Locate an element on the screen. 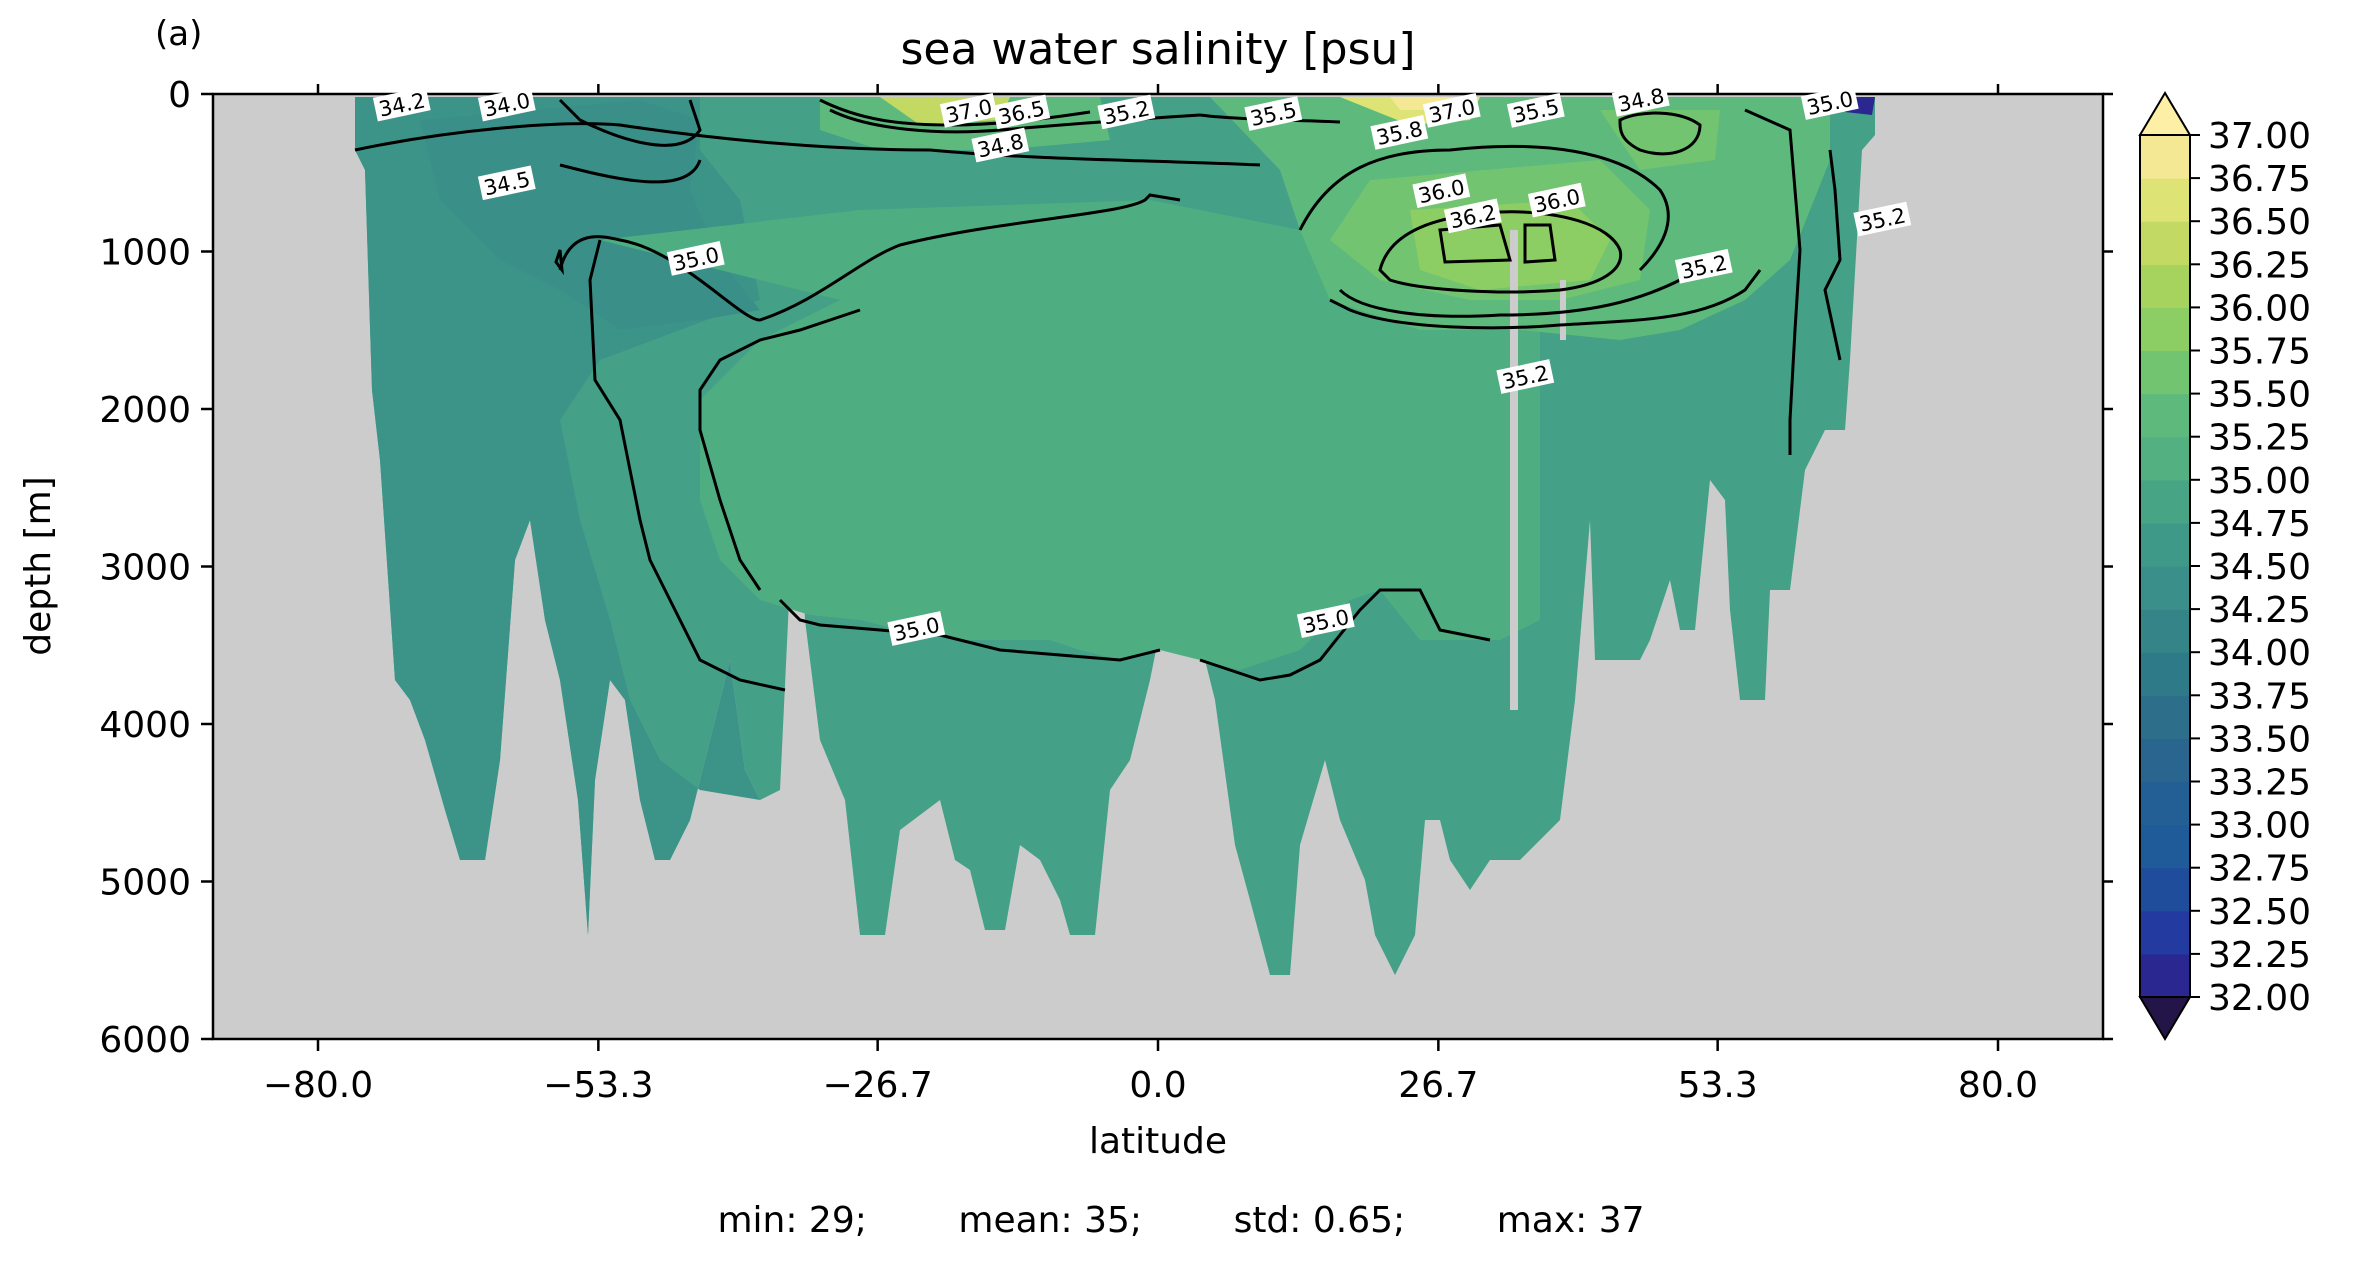  colorbar-tick-label: 37.00 is located at coordinates (2259, 136).